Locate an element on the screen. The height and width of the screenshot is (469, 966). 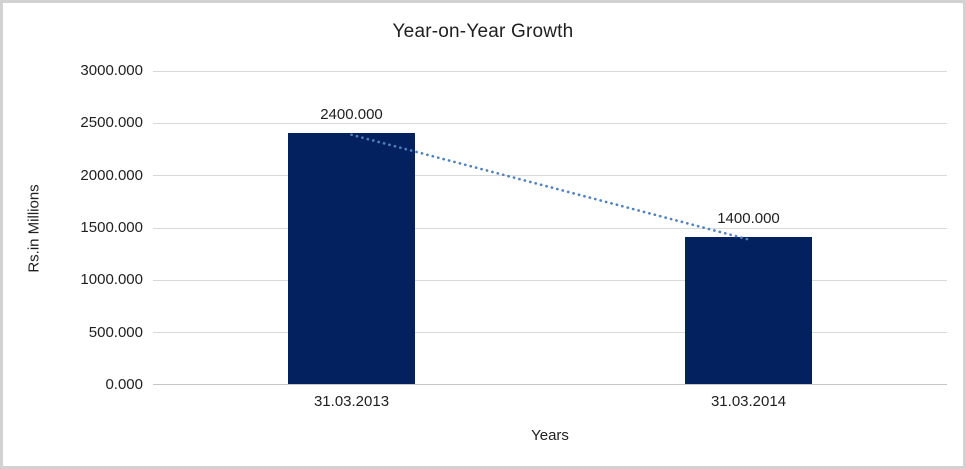
x-tick-label: 31.03.2013 is located at coordinates (351, 401).